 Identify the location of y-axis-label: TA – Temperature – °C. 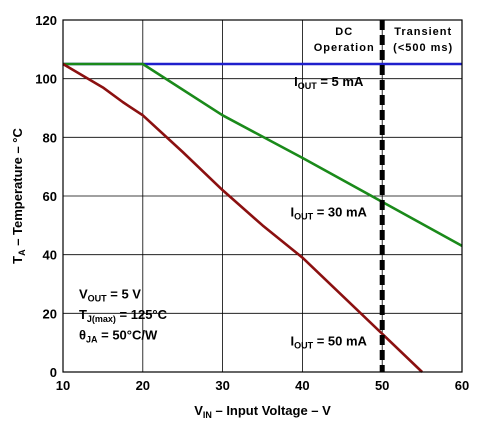
(18, 196).